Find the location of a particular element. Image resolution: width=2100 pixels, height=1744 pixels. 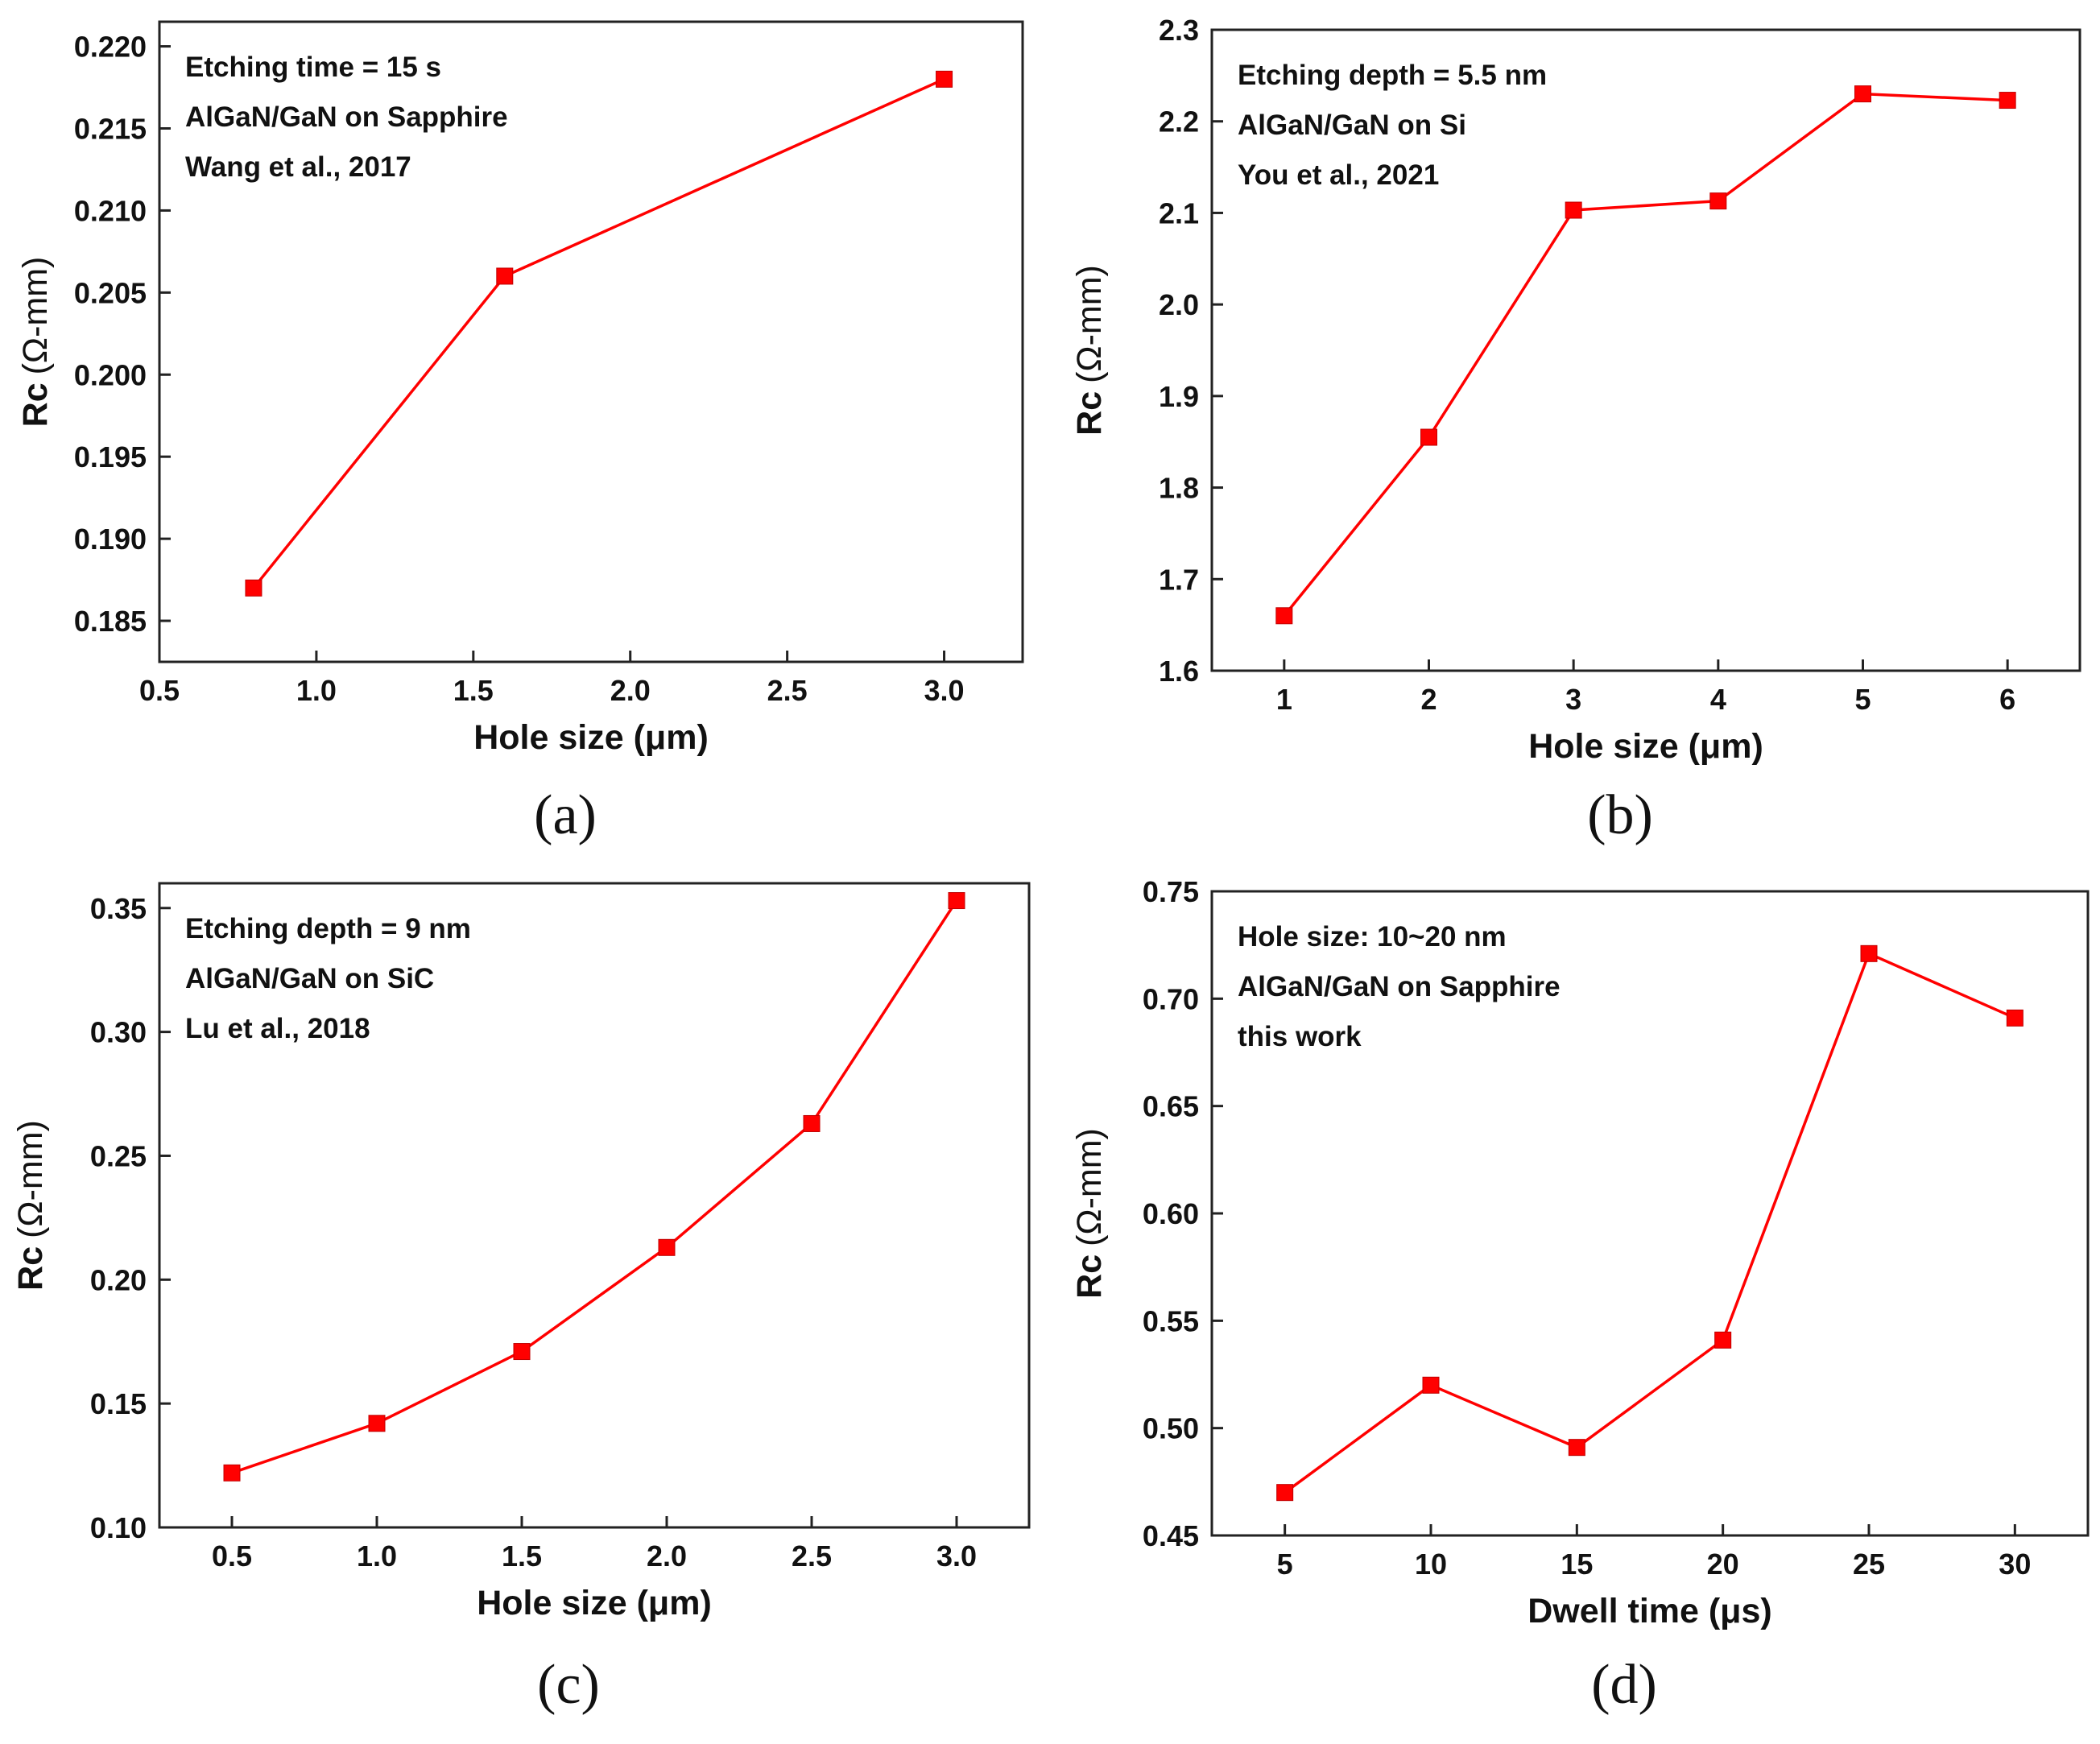

y-tick-label: 1.9 is located at coordinates (1179, 396).